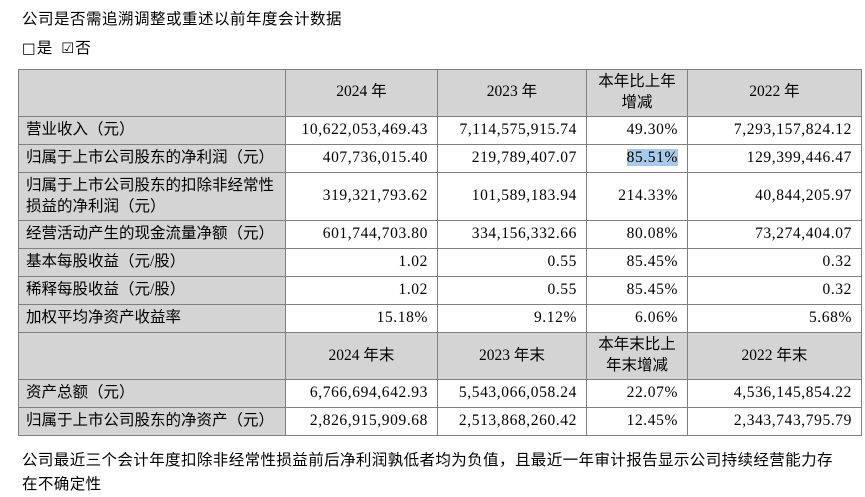 This screenshot has height=497, width=865. Describe the element at coordinates (774, 158) in the screenshot. I see `cell-year-3: 129,399,446.47` at that location.